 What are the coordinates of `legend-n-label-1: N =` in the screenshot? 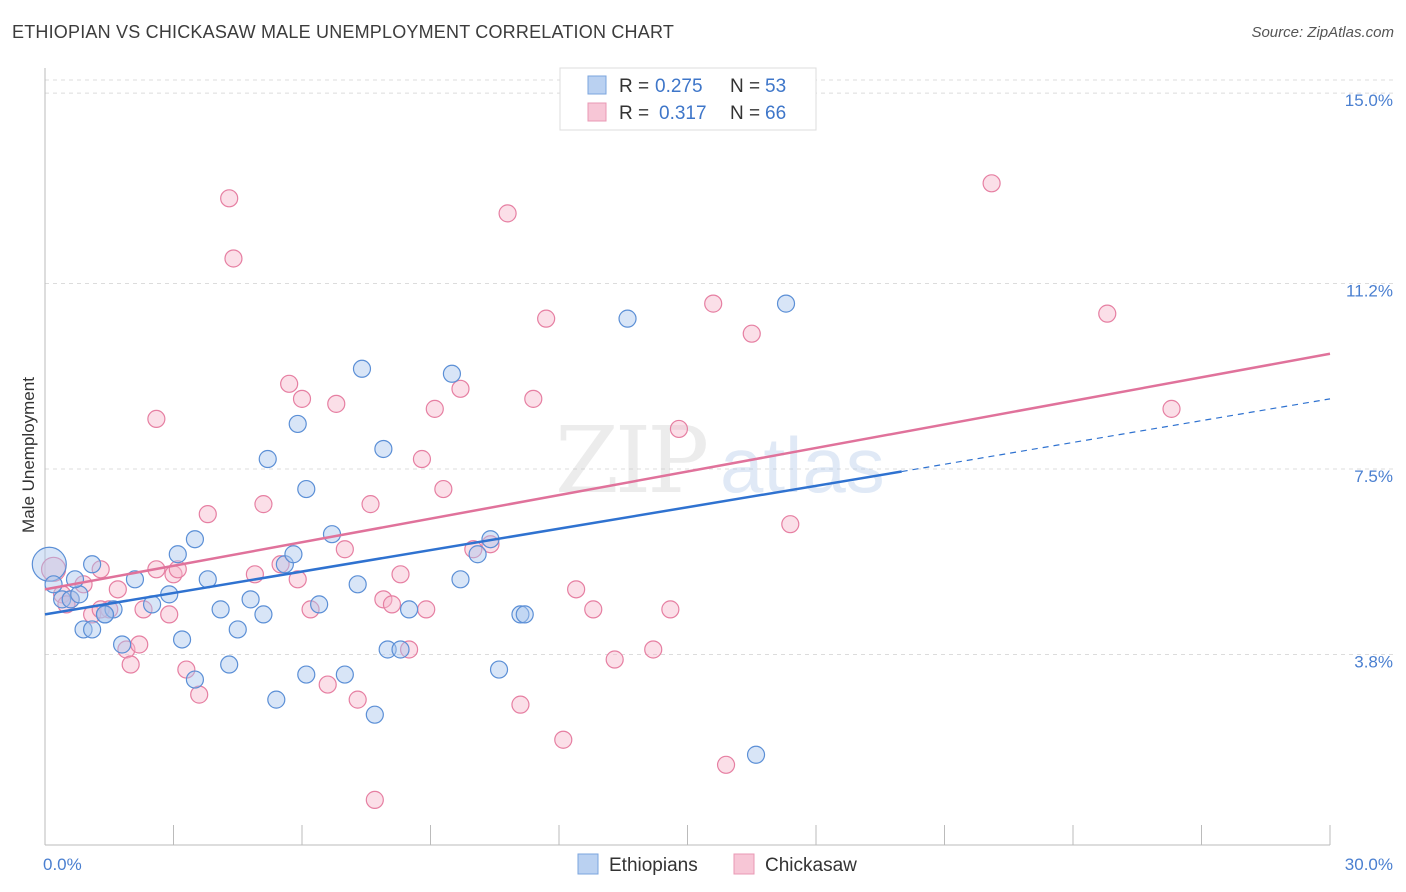 It's located at (745, 86).